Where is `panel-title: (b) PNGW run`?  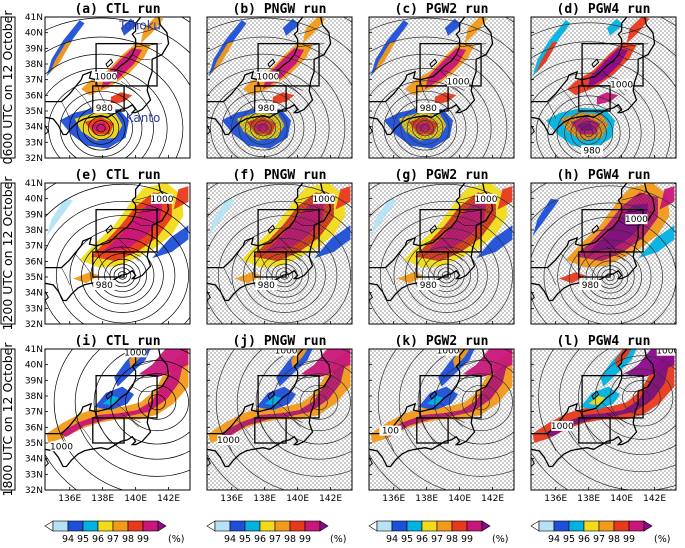 panel-title: (b) PNGW run is located at coordinates (280, 9).